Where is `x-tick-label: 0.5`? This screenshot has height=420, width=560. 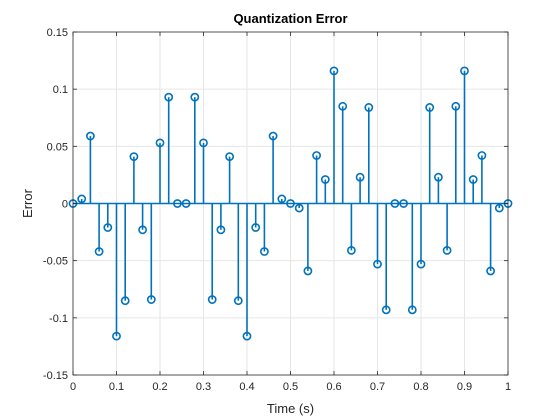 x-tick-label: 0.5 is located at coordinates (290, 387).